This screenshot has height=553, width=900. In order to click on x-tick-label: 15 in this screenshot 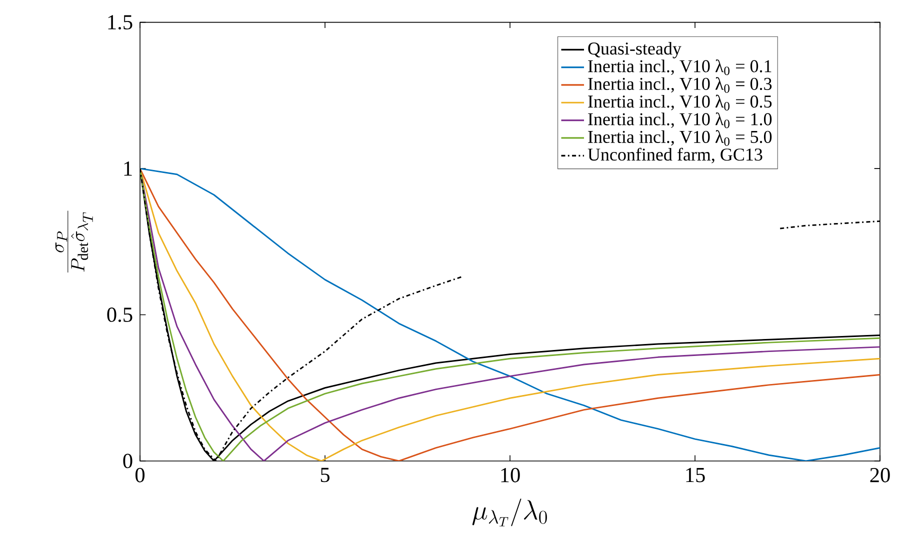, I will do `click(695, 475)`.